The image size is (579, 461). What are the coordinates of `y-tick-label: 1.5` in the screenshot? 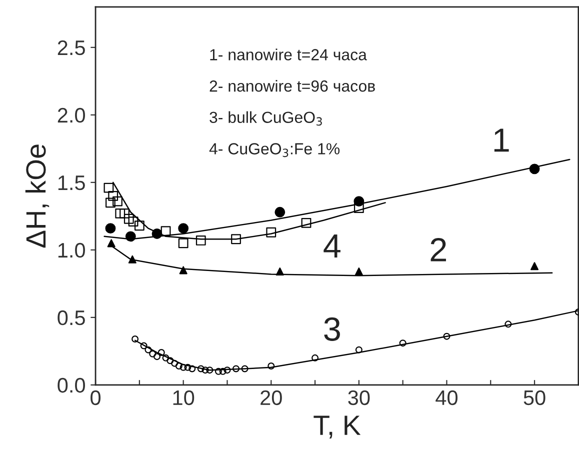 It's located at (71, 183).